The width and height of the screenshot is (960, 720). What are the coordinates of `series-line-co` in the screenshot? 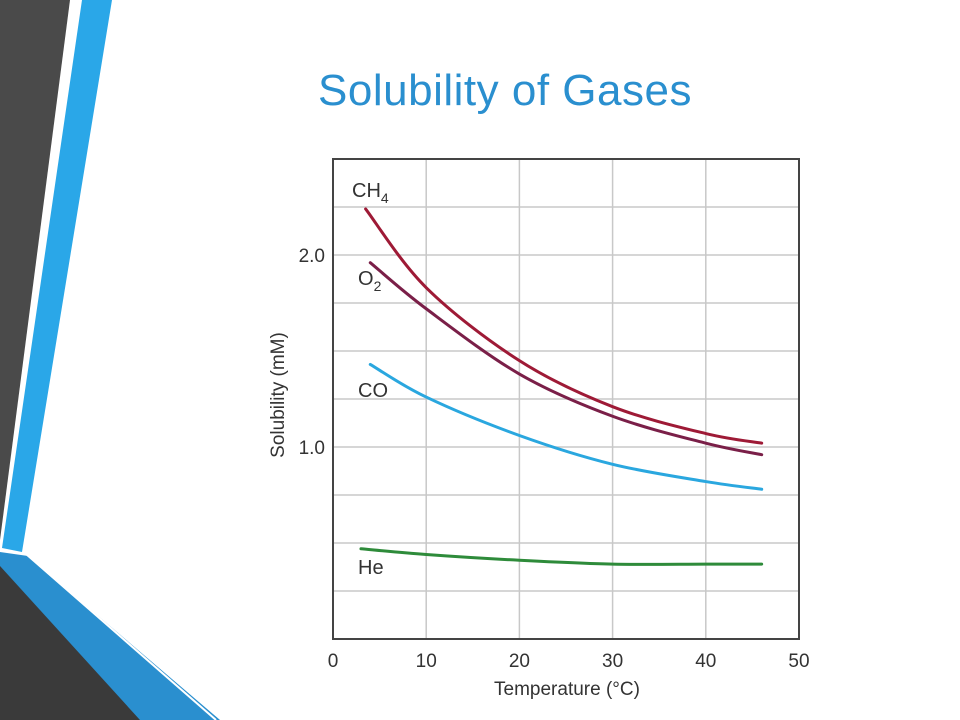 It's located at (566, 426).